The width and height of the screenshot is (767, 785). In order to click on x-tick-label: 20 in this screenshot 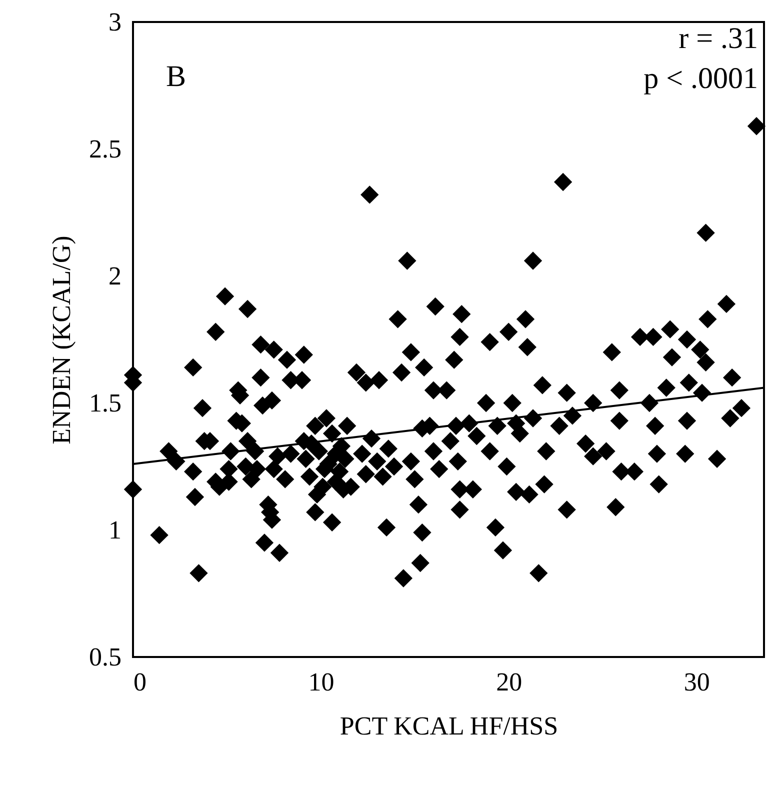, I will do `click(509, 682)`.